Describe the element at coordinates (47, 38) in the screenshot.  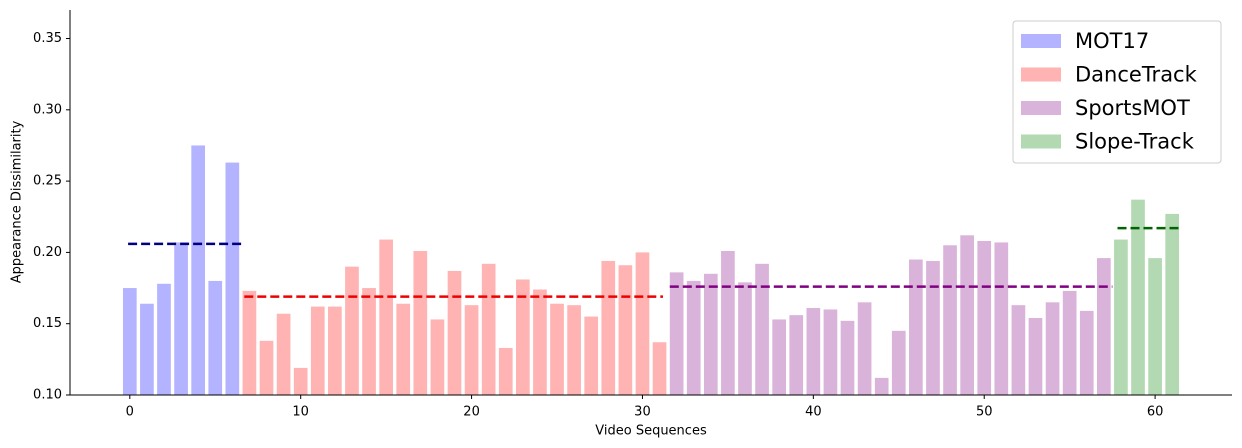
I see `y-tick-label: 0.35` at that location.